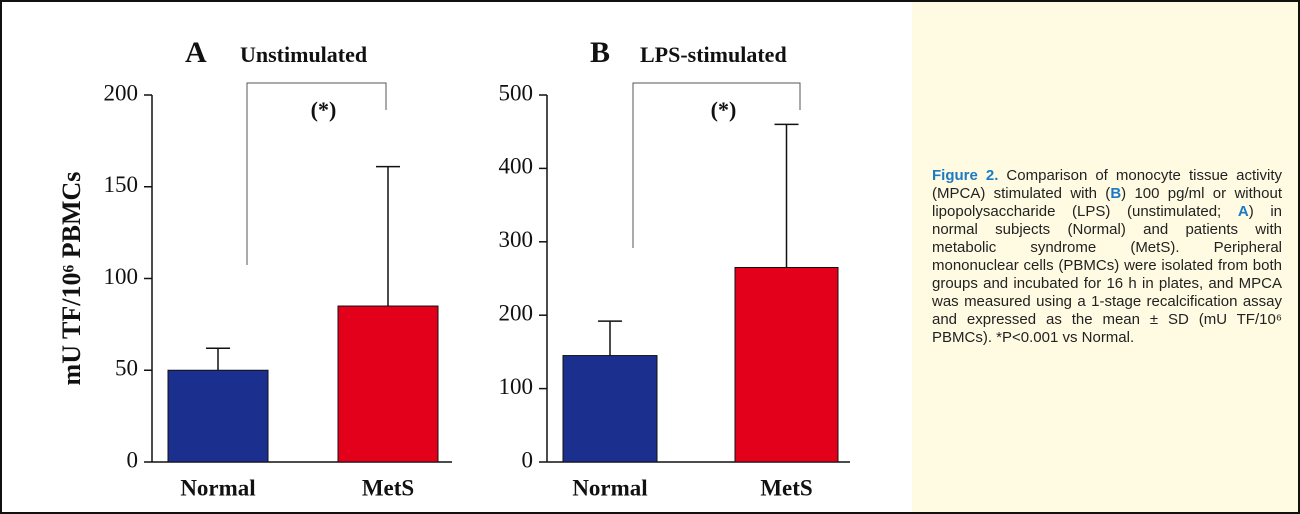 This screenshot has width=1300, height=514. What do you see at coordinates (303, 54) in the screenshot?
I see `chart-title: Unstimulated` at bounding box center [303, 54].